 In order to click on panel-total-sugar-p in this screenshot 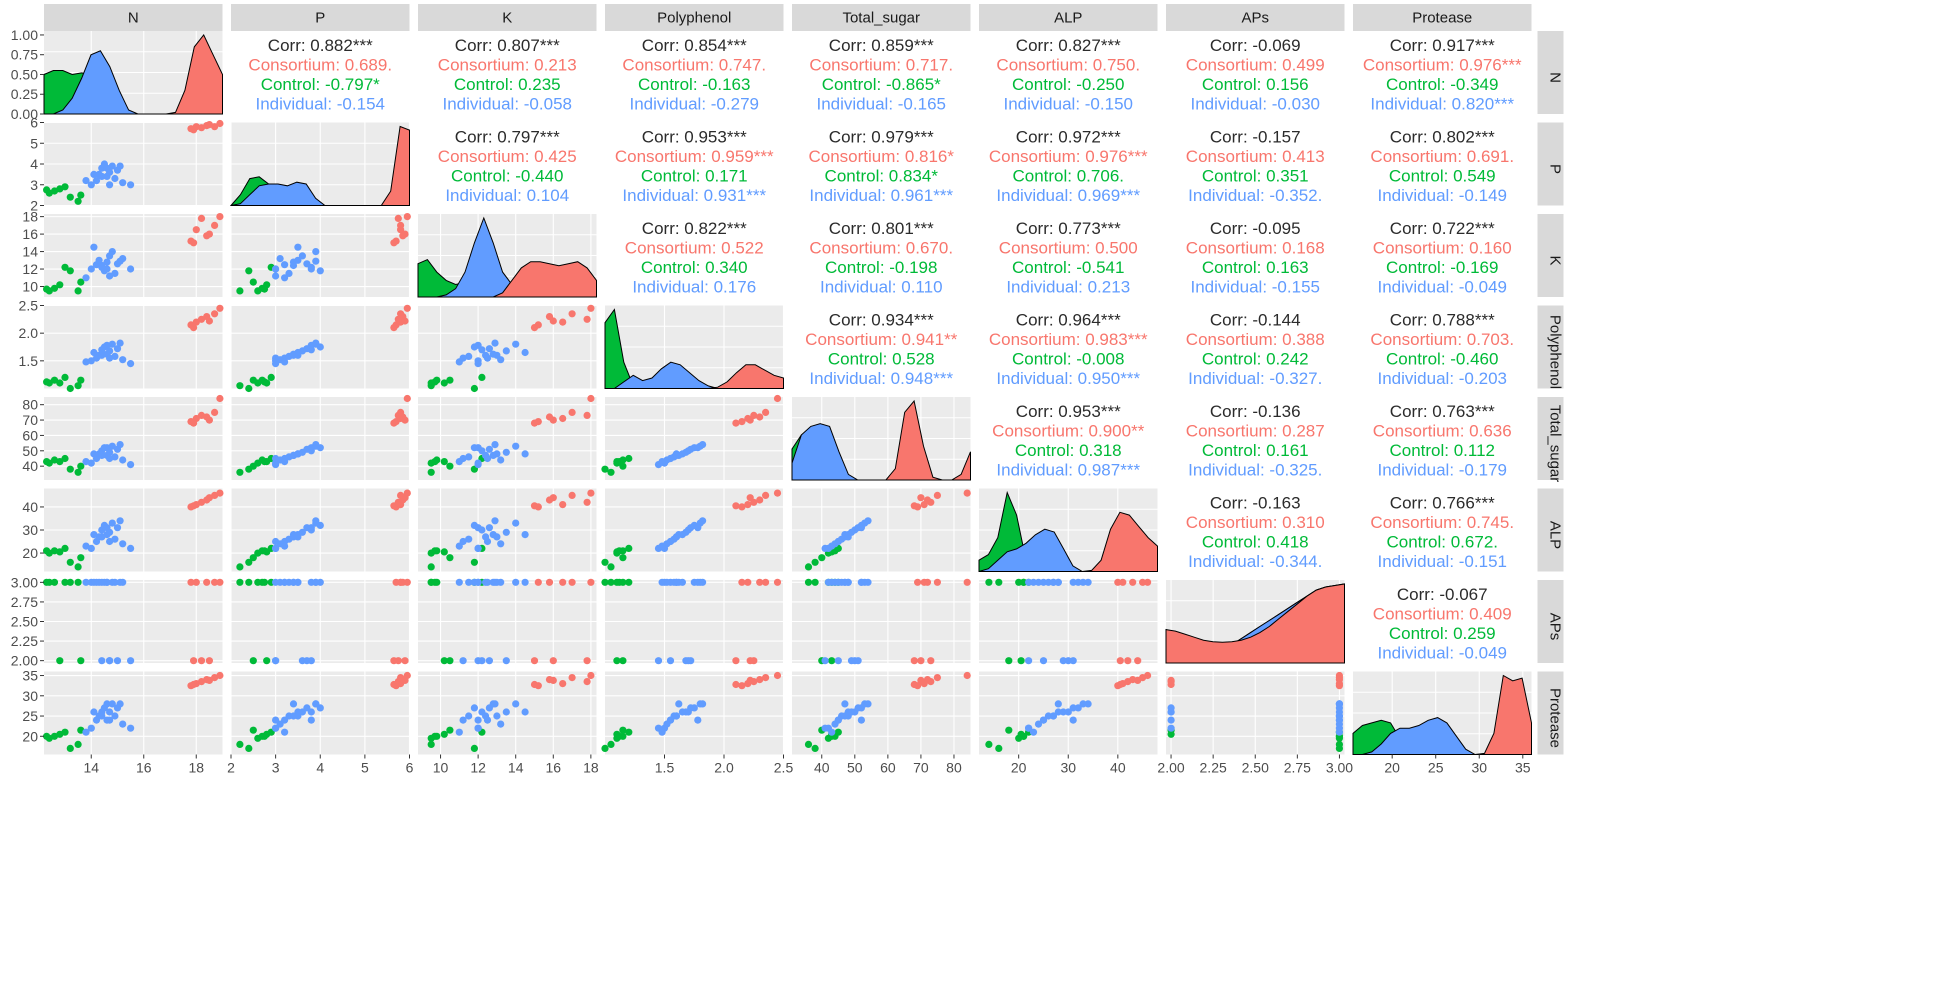, I will do `click(320, 437)`.